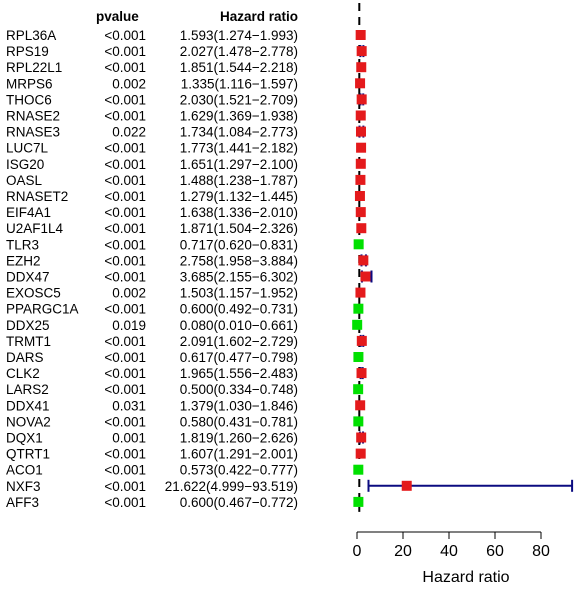 The width and height of the screenshot is (580, 590). I want to click on gene-label: DDX47, so click(28, 277).